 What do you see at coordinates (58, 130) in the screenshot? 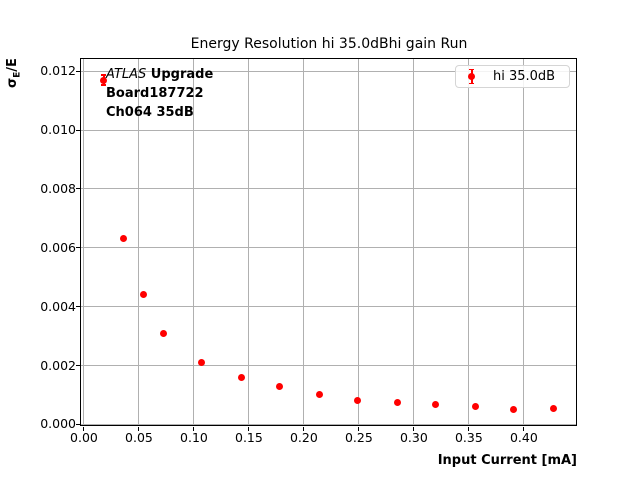
I see `y-tick-label: 0.010` at bounding box center [58, 130].